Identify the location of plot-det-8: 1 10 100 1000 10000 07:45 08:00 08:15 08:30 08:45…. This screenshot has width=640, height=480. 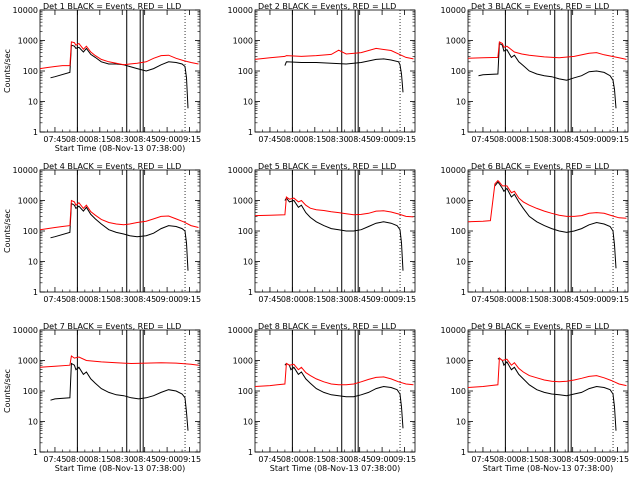
(322, 397).